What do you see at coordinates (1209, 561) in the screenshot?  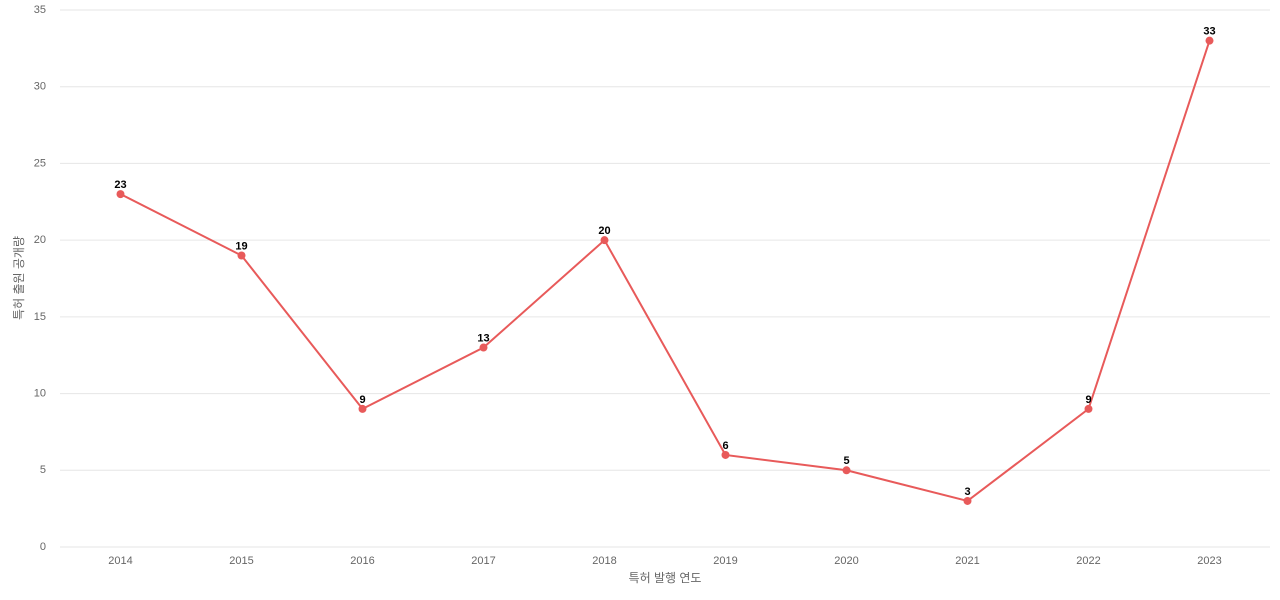 I see `x-tick-label: 2023` at bounding box center [1209, 561].